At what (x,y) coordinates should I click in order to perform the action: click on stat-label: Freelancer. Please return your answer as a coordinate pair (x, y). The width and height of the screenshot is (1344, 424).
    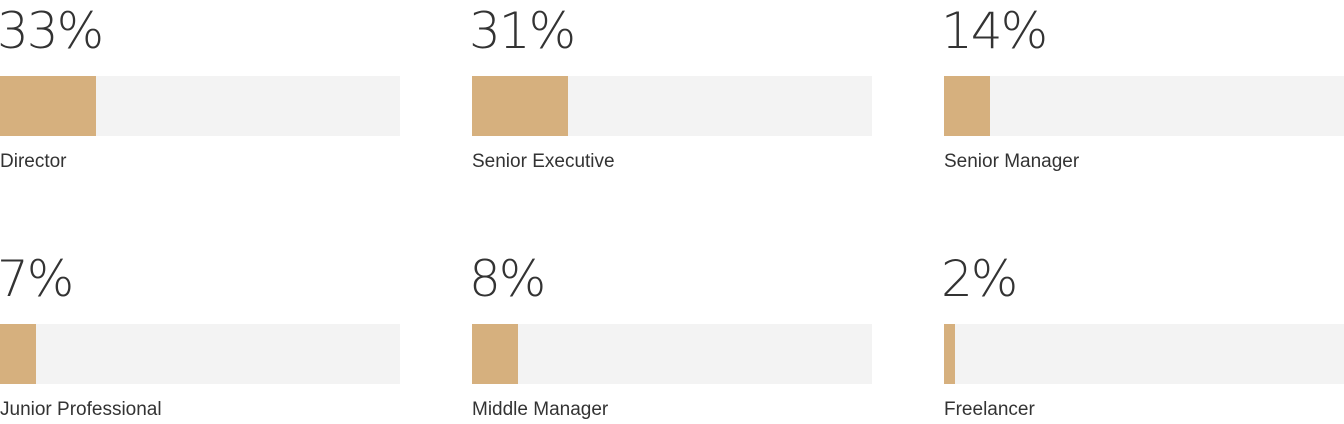
    Looking at the image, I should click on (989, 409).